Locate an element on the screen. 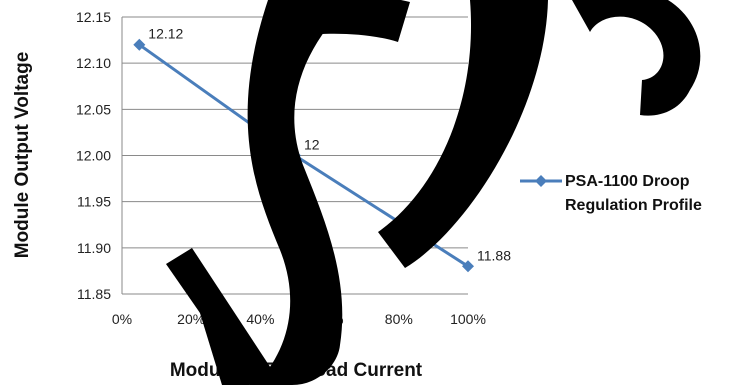 This screenshot has height=385, width=743. y-tick-label: 12.00 is located at coordinates (93, 156).